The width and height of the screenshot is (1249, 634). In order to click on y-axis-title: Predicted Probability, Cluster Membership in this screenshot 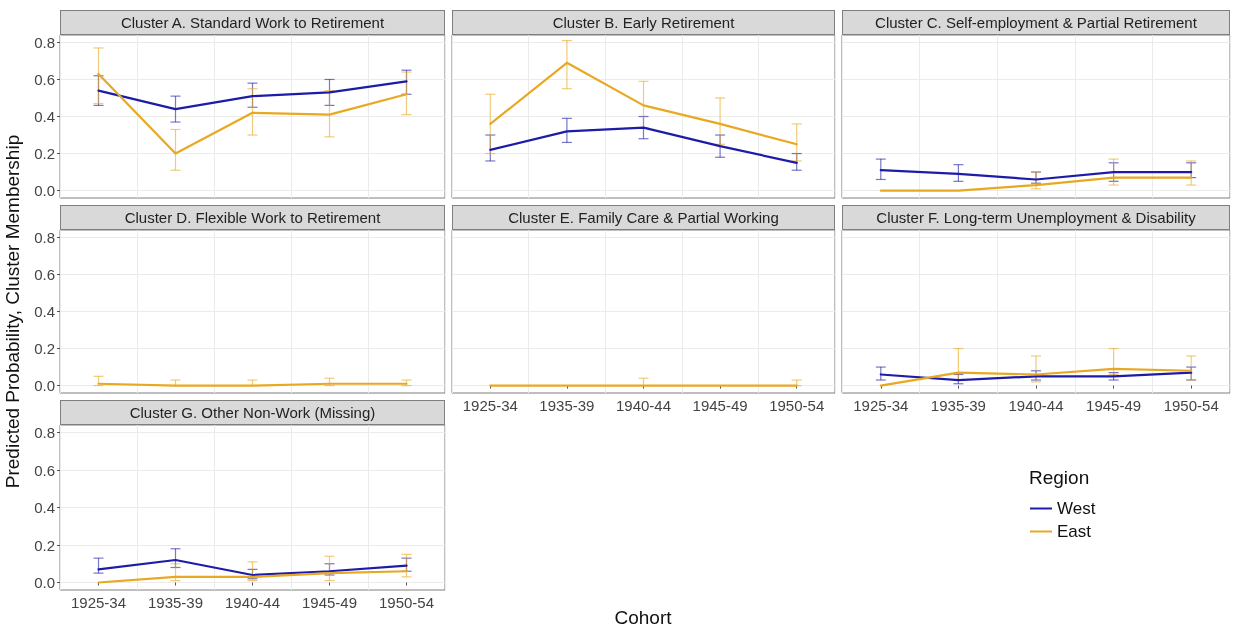, I will do `click(12, 311)`.